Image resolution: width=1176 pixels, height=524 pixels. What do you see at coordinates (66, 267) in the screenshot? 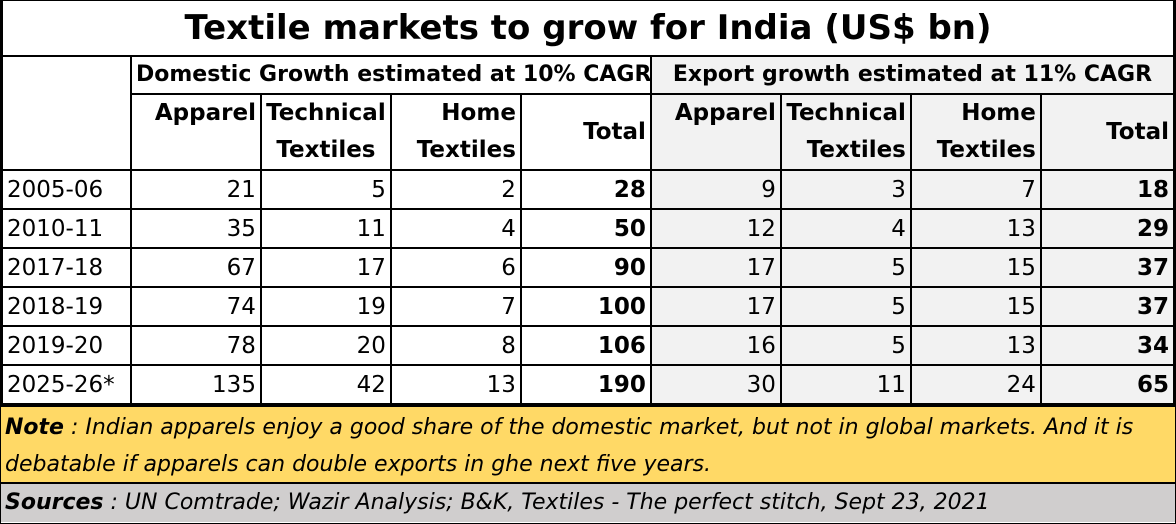
I see `cell-year: 2017-18` at bounding box center [66, 267].